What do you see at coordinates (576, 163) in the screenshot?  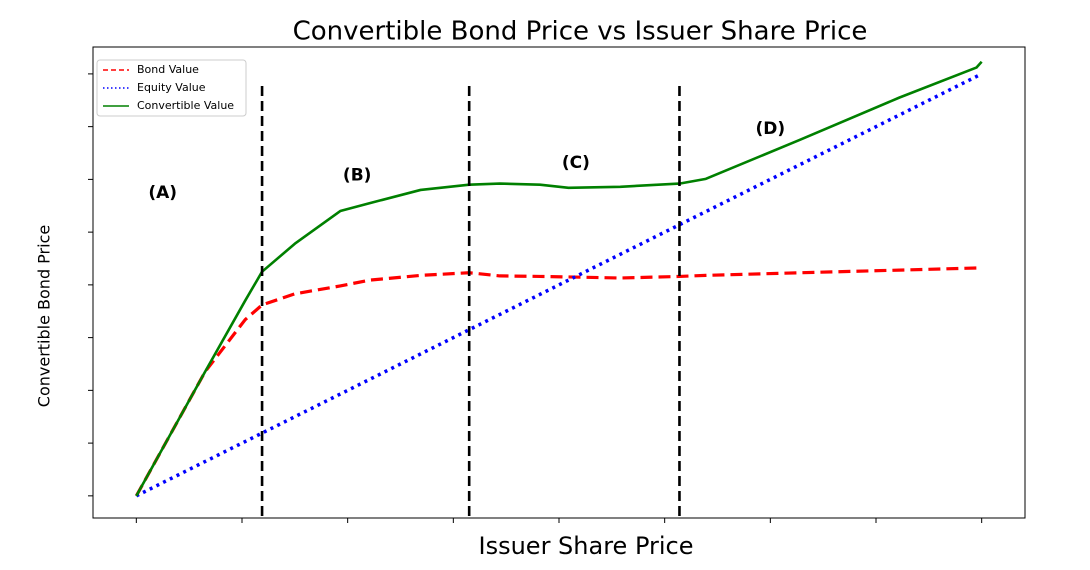 I see `annotation: (C)` at bounding box center [576, 163].